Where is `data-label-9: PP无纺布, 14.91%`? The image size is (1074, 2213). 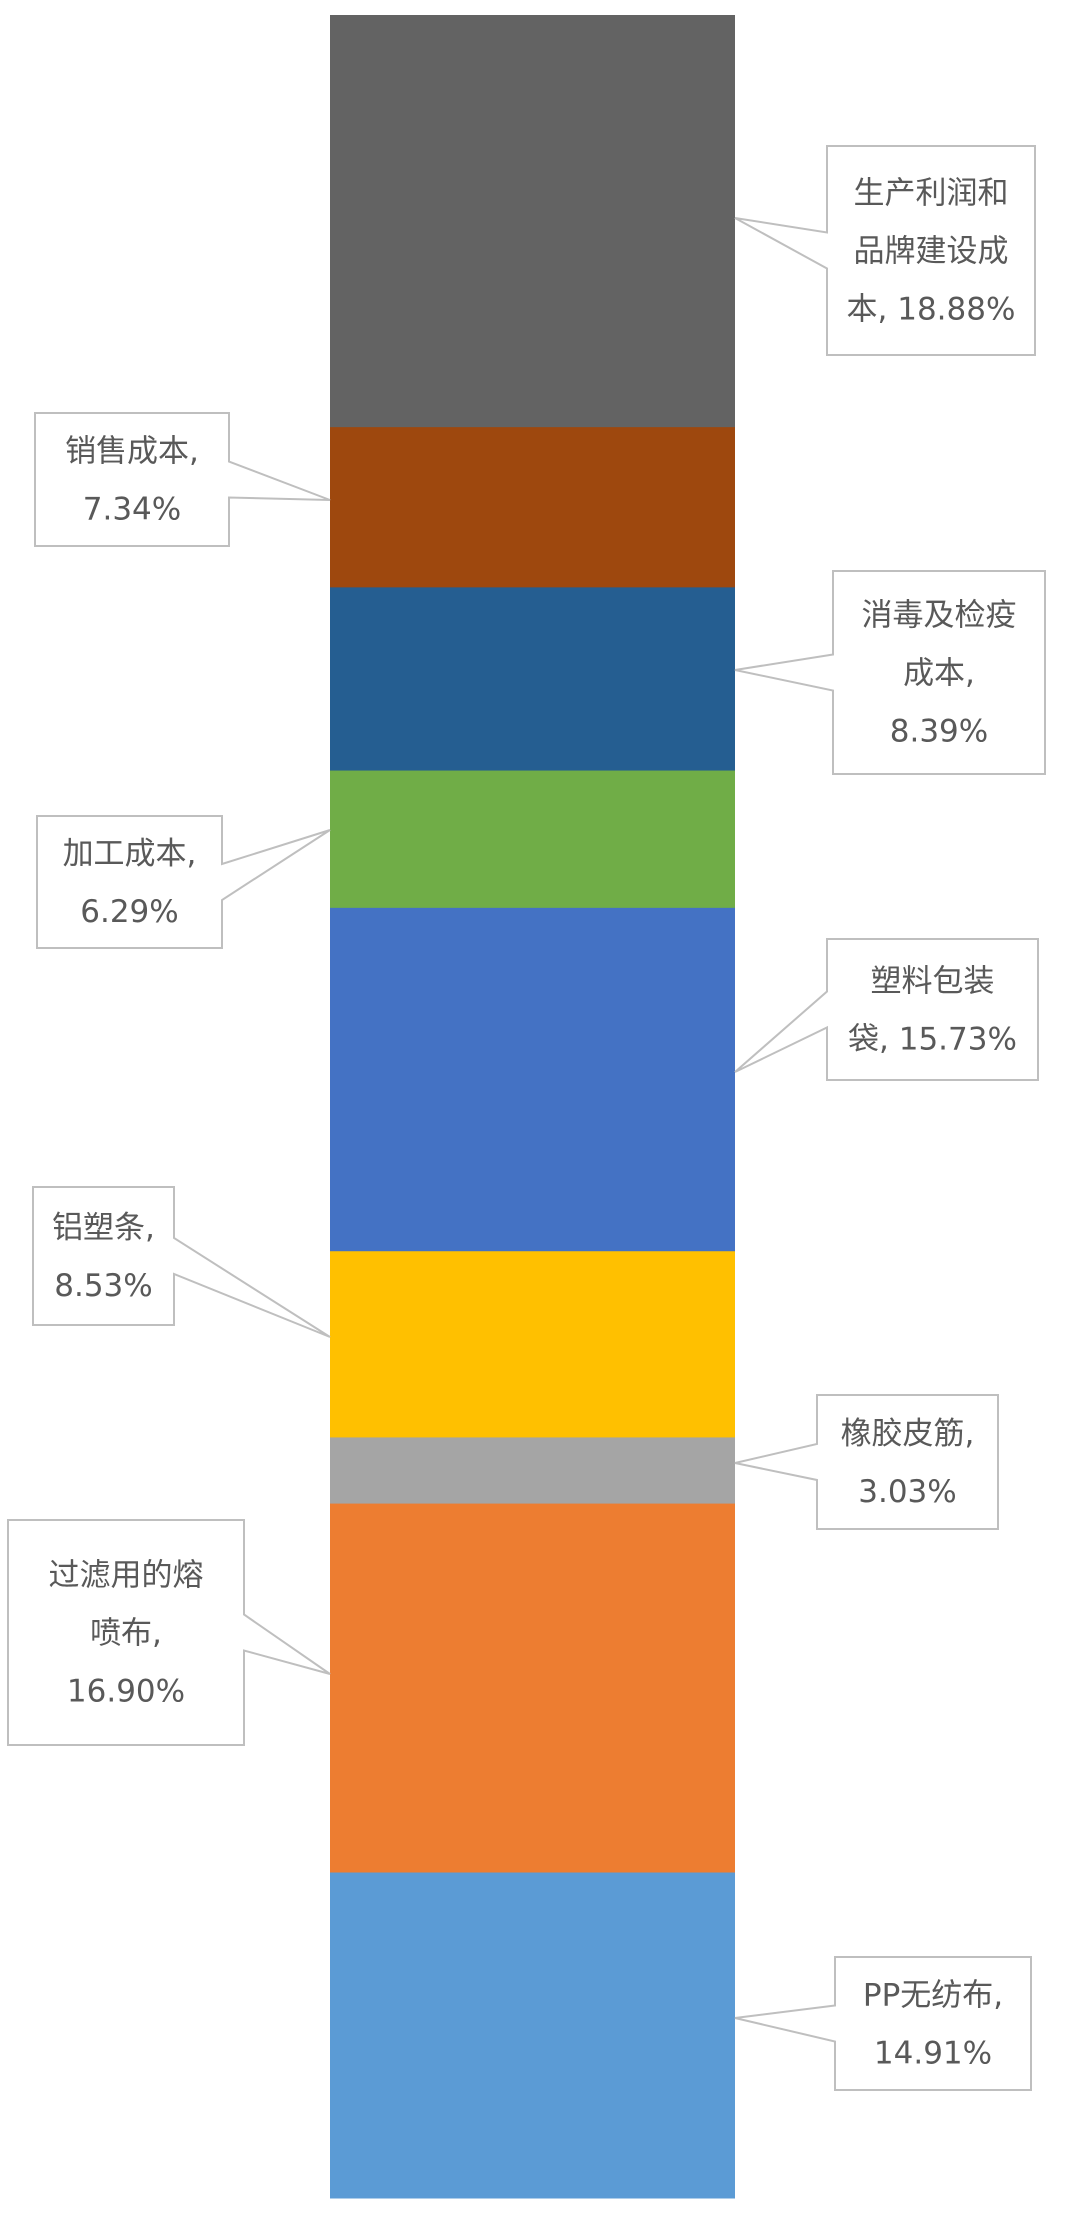 data-label-9: PP无纺布, 14.91% is located at coordinates (883, 2023).